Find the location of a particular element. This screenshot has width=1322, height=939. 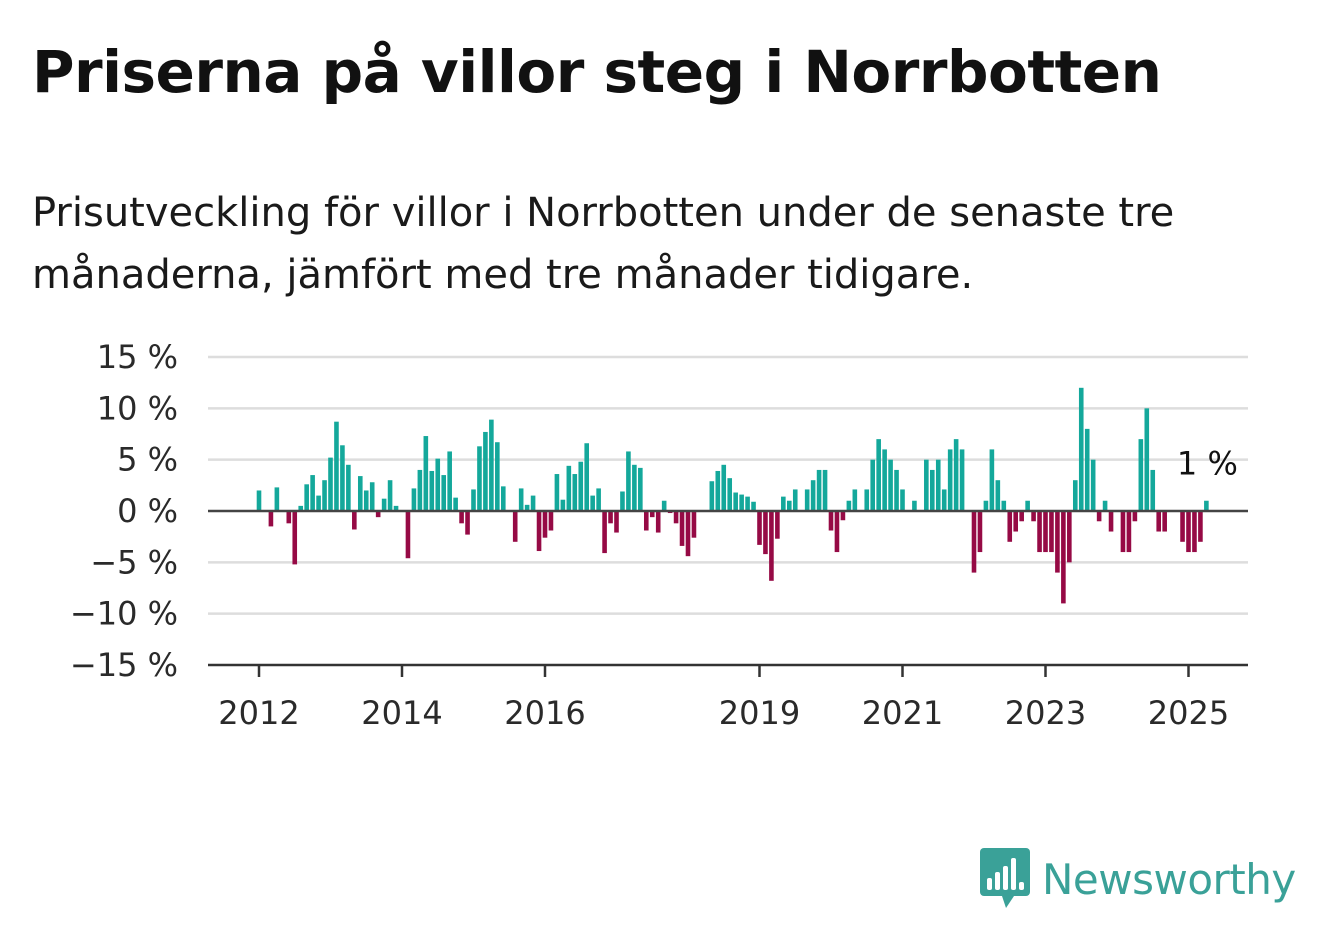

y-tick-label: 0 % is located at coordinates (147, 511).